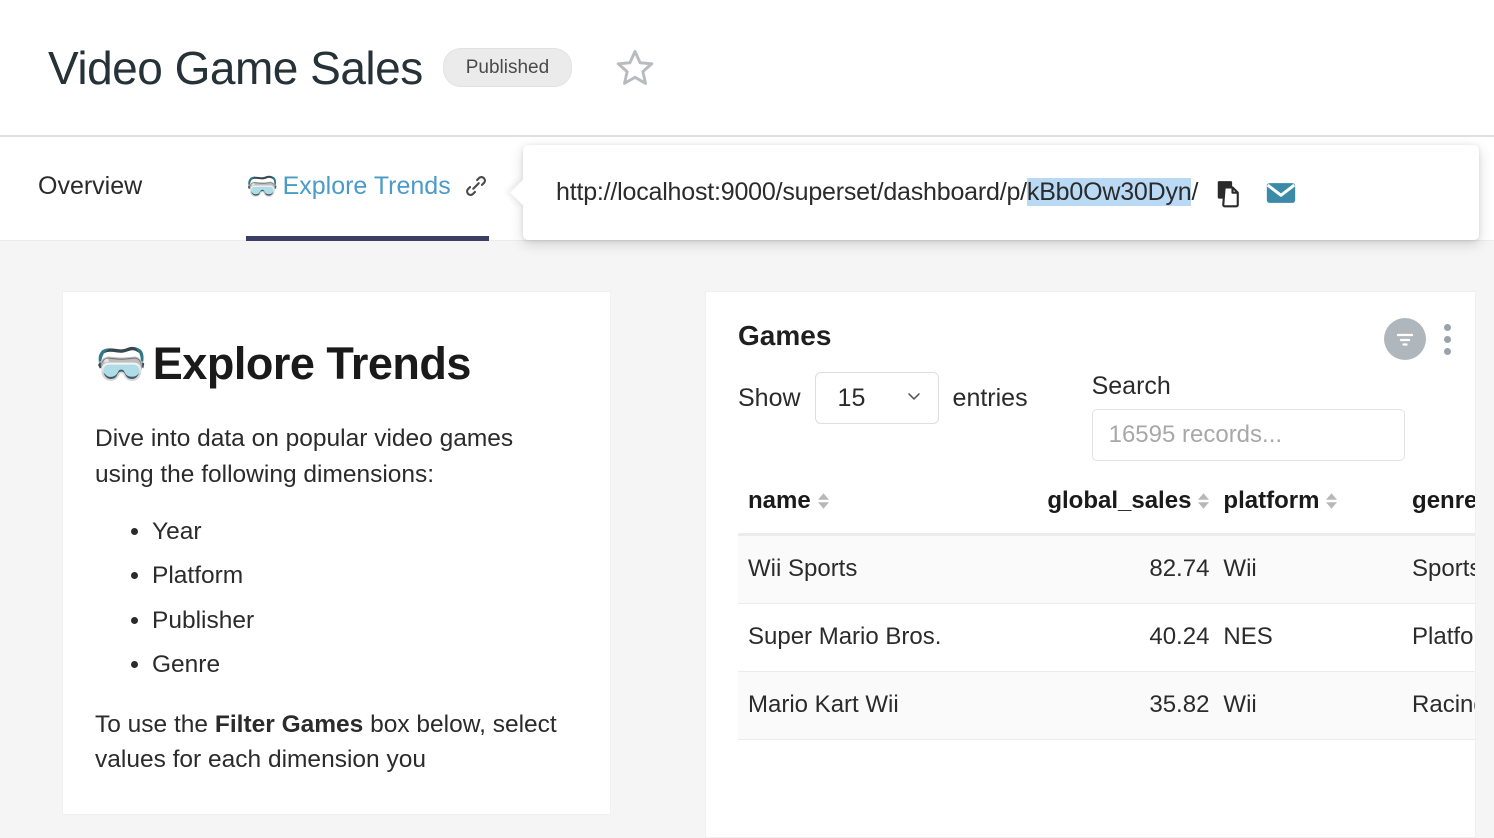 This screenshot has width=1494, height=838. Describe the element at coordinates (1437, 638) in the screenshot. I see `cell-genre: Platform` at that location.